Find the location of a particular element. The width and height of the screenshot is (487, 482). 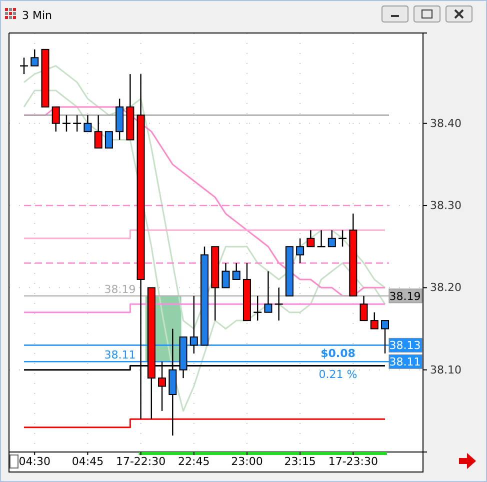

x-tick-label: 22:45 is located at coordinates (194, 461).